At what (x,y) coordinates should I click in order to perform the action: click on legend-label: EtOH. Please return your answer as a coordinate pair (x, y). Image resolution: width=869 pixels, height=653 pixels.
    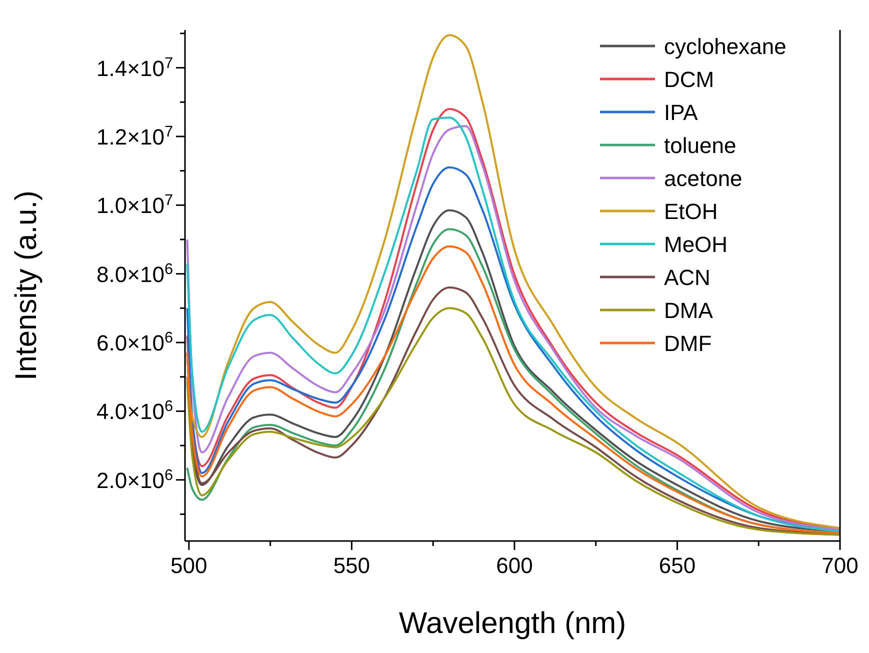
    Looking at the image, I should click on (691, 211).